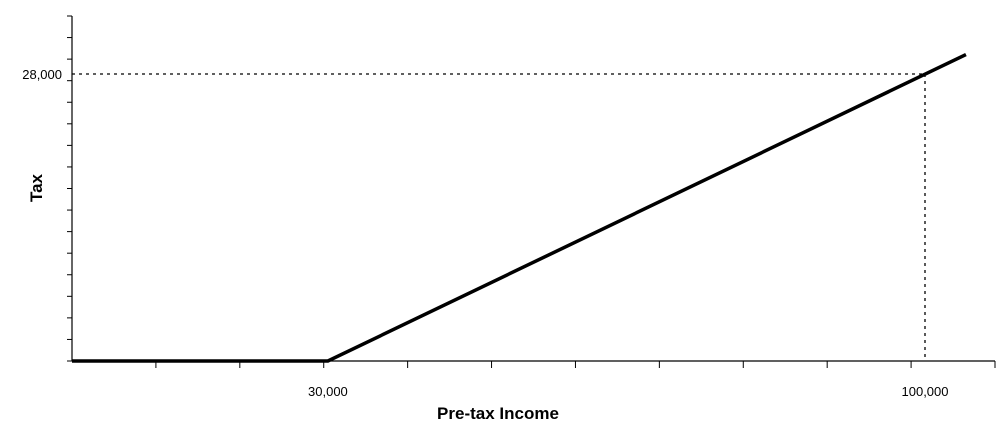  Describe the element at coordinates (498, 413) in the screenshot. I see `x-axis-title: Pre-tax Income` at that location.